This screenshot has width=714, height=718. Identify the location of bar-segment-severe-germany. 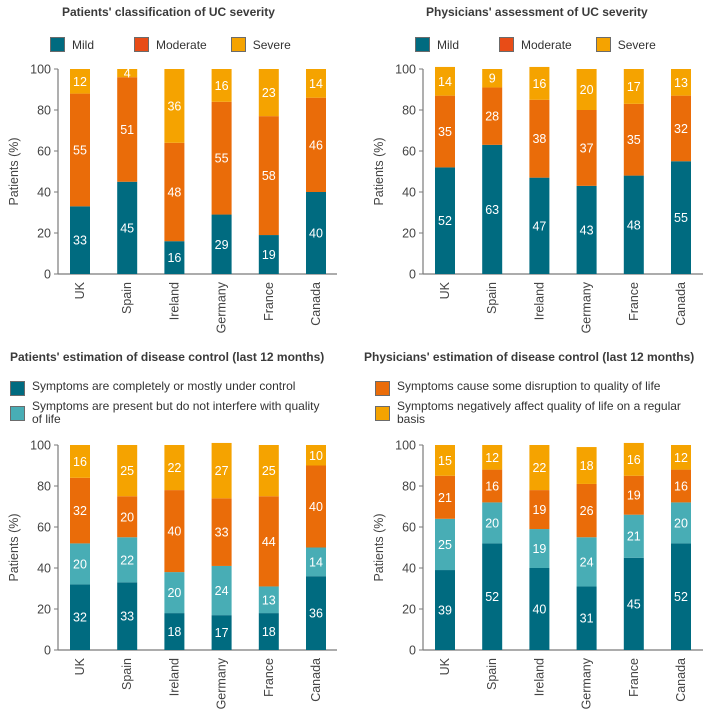
(221, 85).